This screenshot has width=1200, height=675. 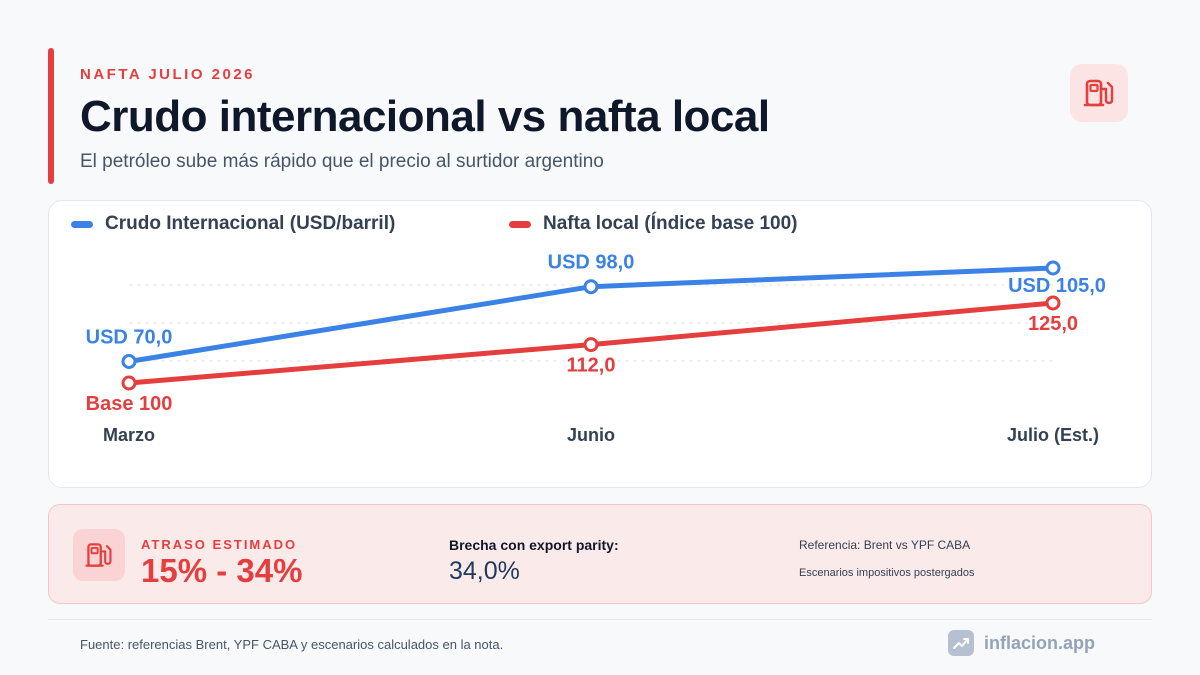 I want to click on data-label-nafta-local-ndice-base-100-2: 125,0, so click(x=1053, y=324).